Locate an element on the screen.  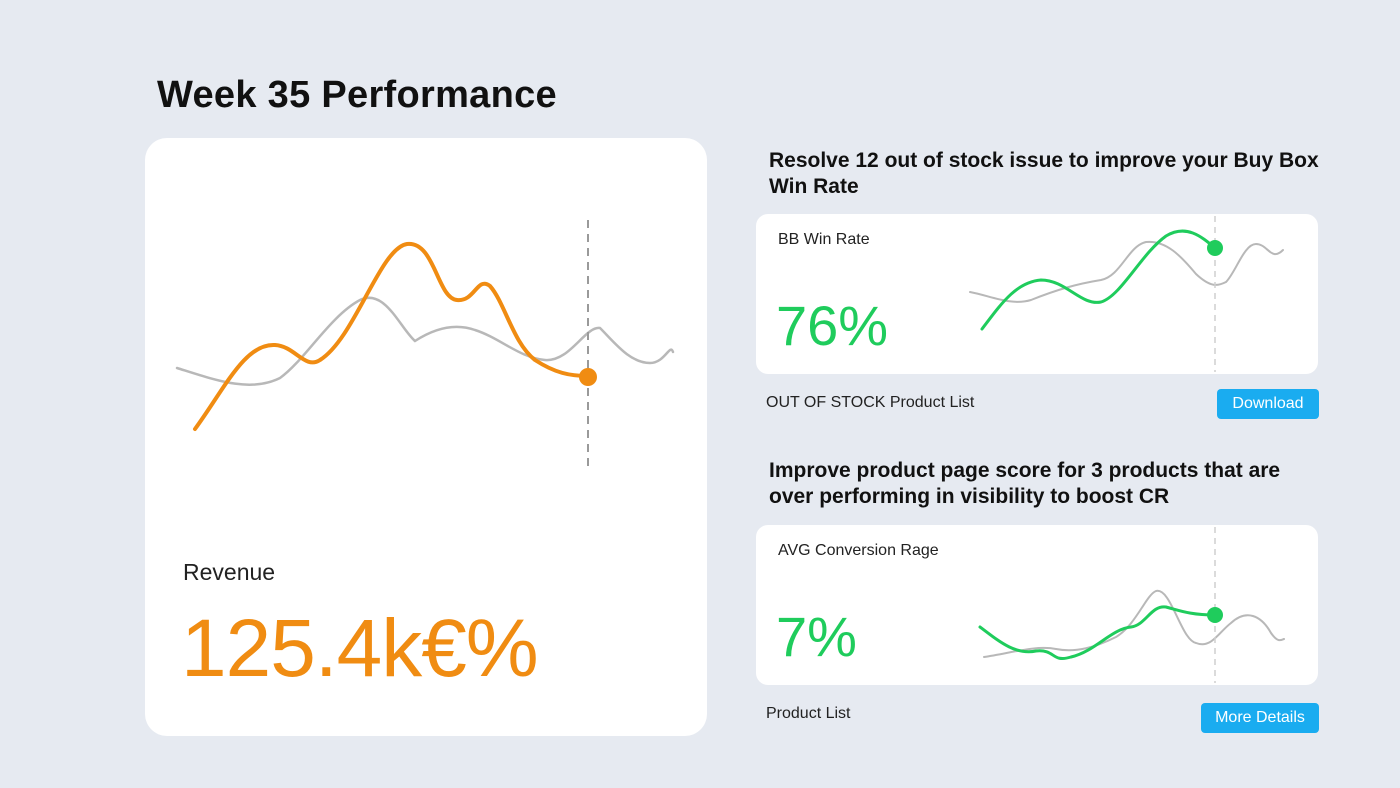
revenue-line is located at coordinates (391, 336).